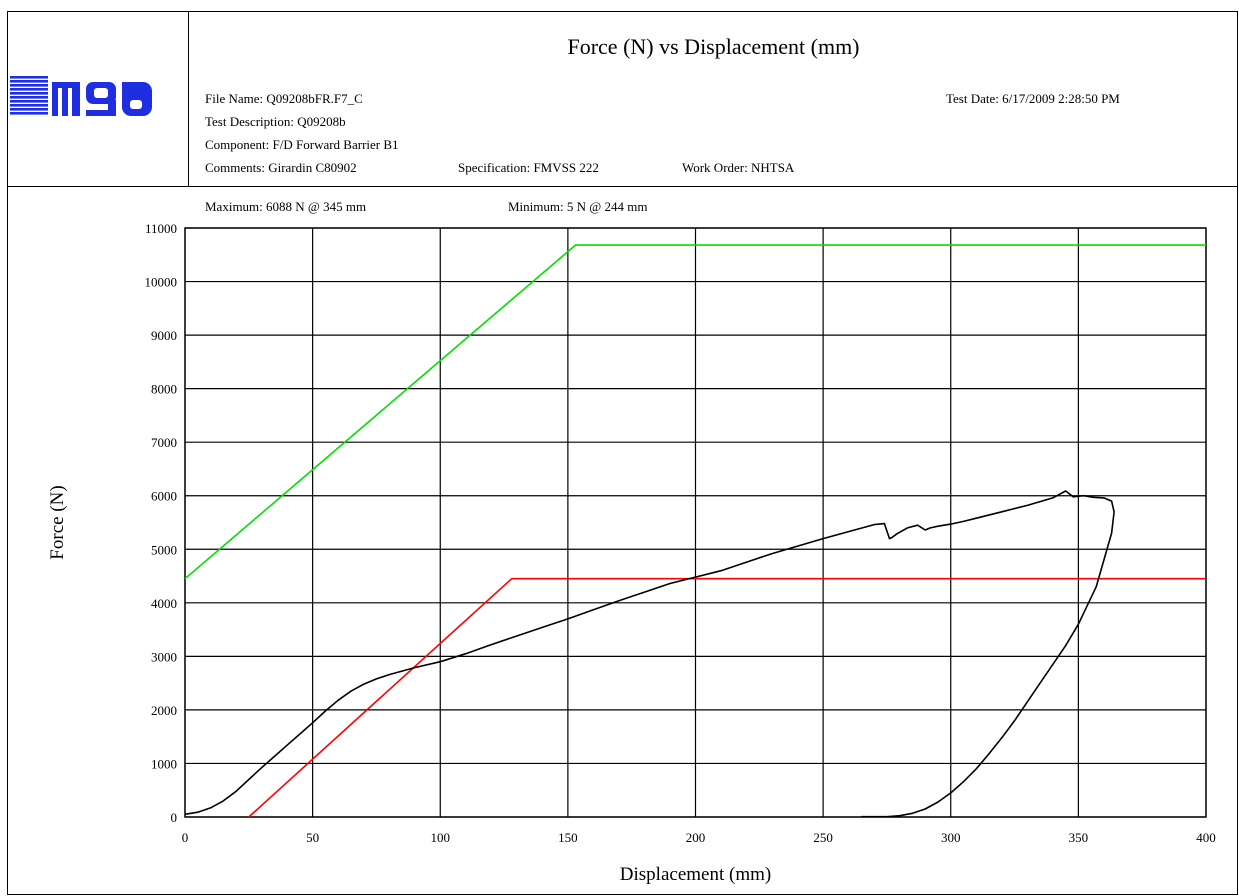  I want to click on x-axis-label: Displacement (mm), so click(695, 874).